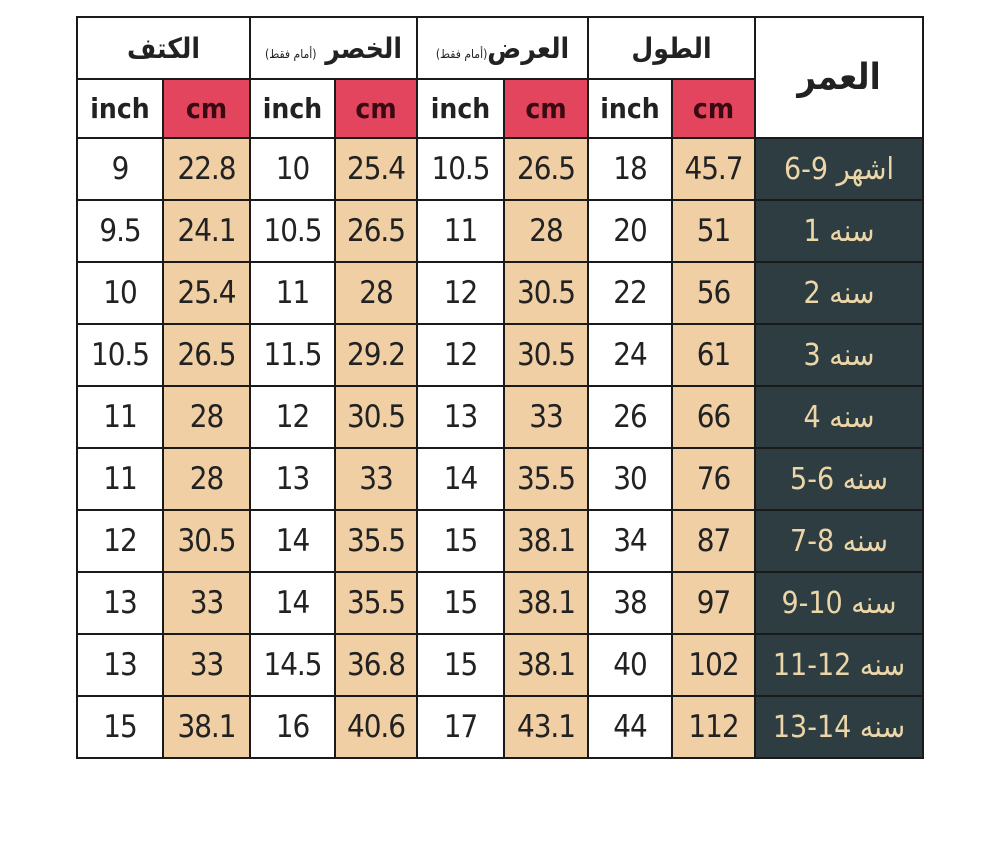 This screenshot has width=1000, height=858. I want to click on cell-shoulder-cm: 30.5, so click(206, 541).